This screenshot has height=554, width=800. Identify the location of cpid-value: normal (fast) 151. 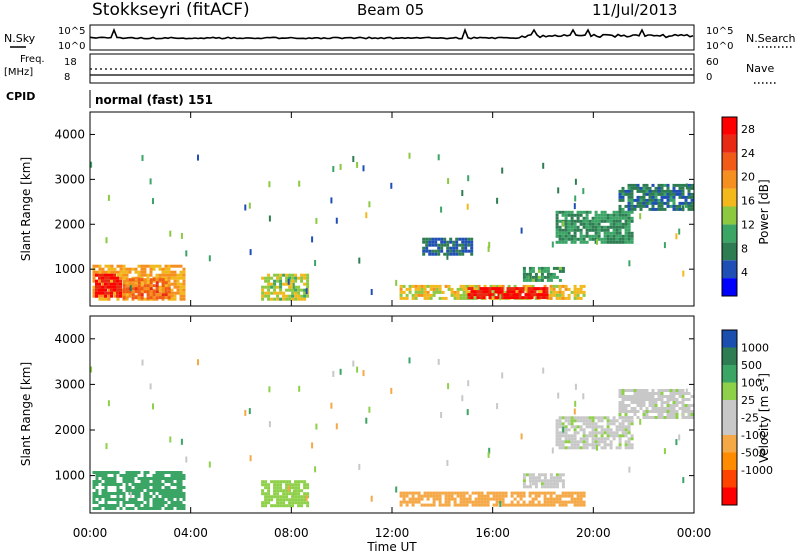
(154, 100).